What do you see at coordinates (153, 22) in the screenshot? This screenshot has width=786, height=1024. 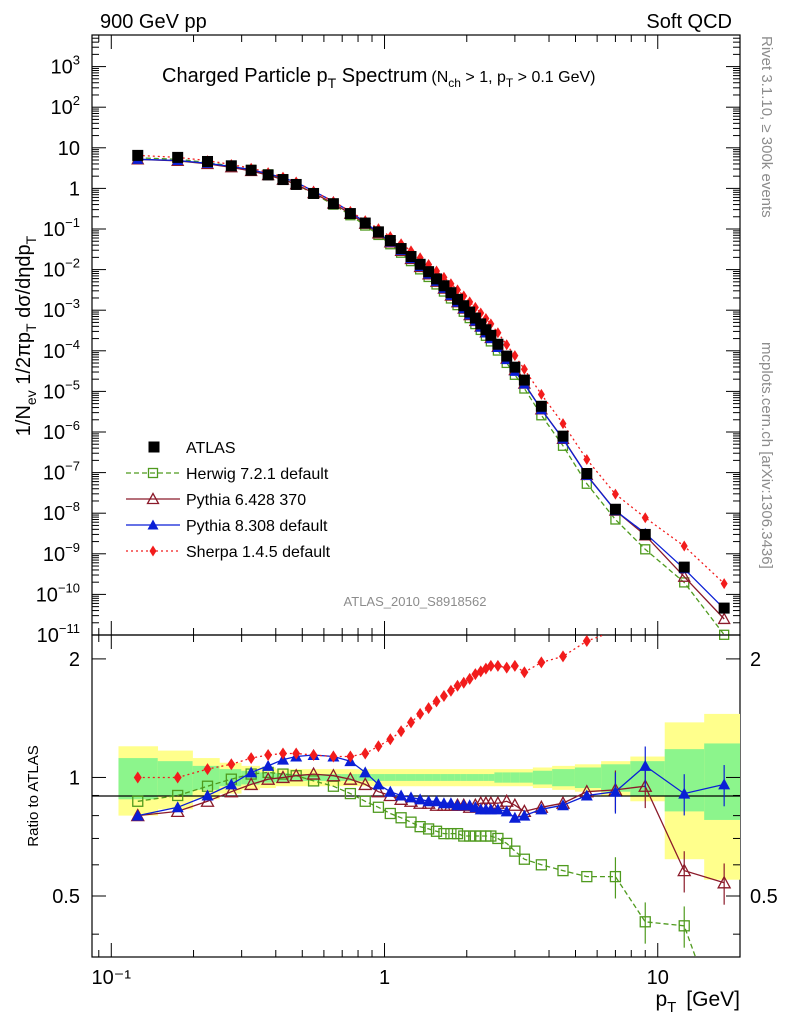 I see `header-left: 900 GeV pp` at bounding box center [153, 22].